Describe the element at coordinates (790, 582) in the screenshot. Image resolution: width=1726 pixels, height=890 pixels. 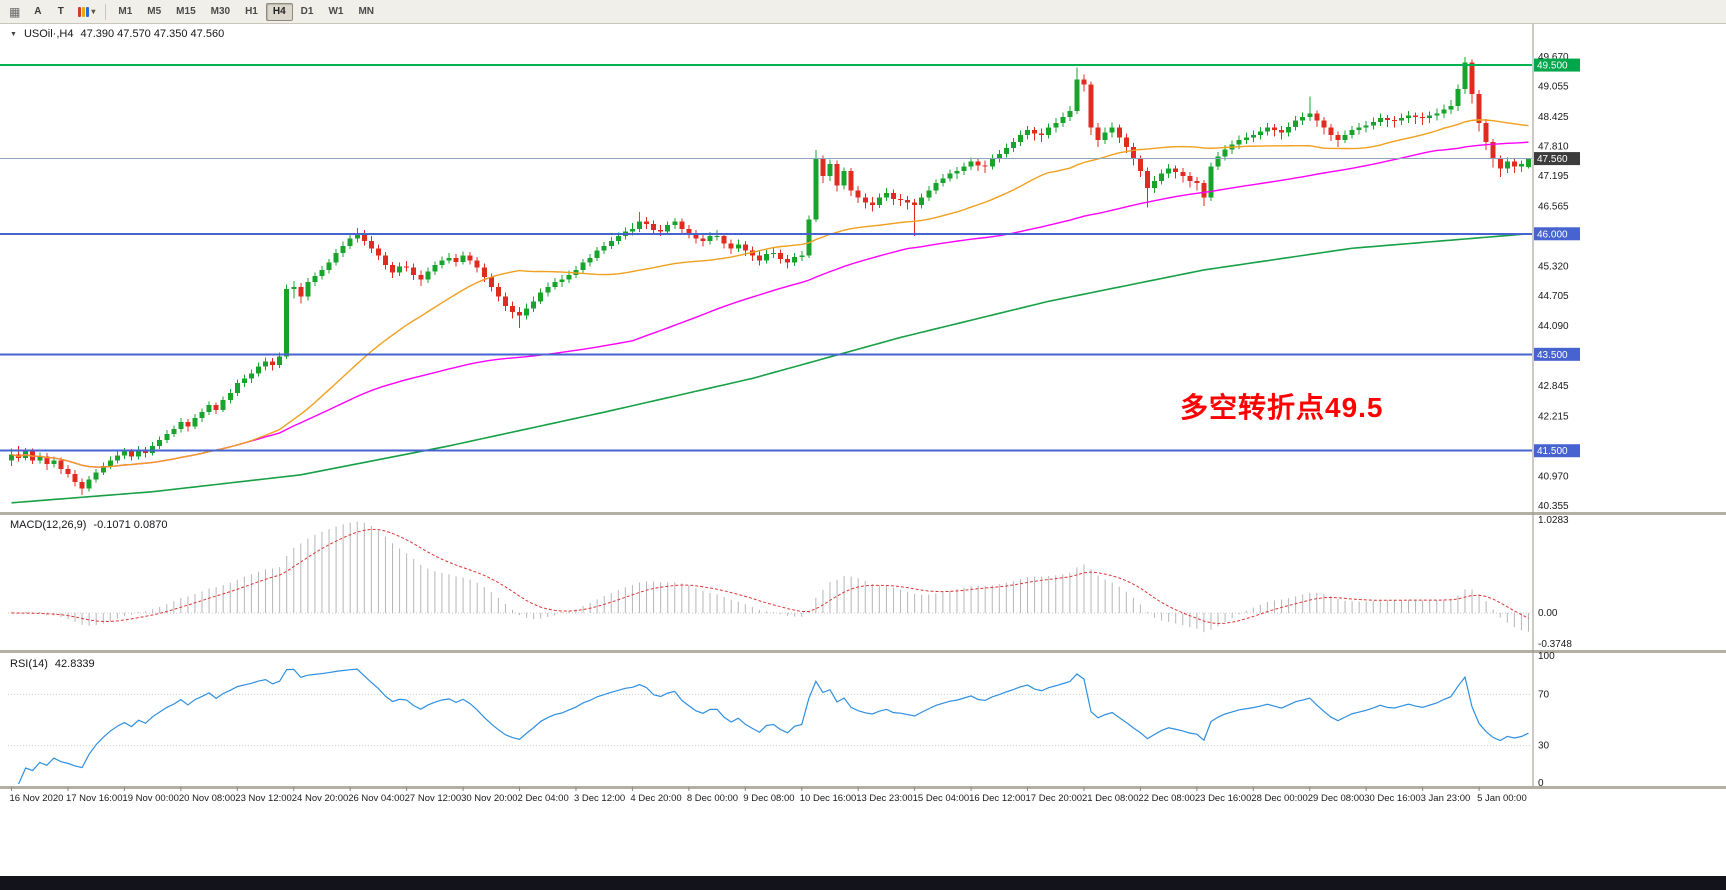
I see `macd-pane: 1.0283 0.00 -0.3748` at that location.